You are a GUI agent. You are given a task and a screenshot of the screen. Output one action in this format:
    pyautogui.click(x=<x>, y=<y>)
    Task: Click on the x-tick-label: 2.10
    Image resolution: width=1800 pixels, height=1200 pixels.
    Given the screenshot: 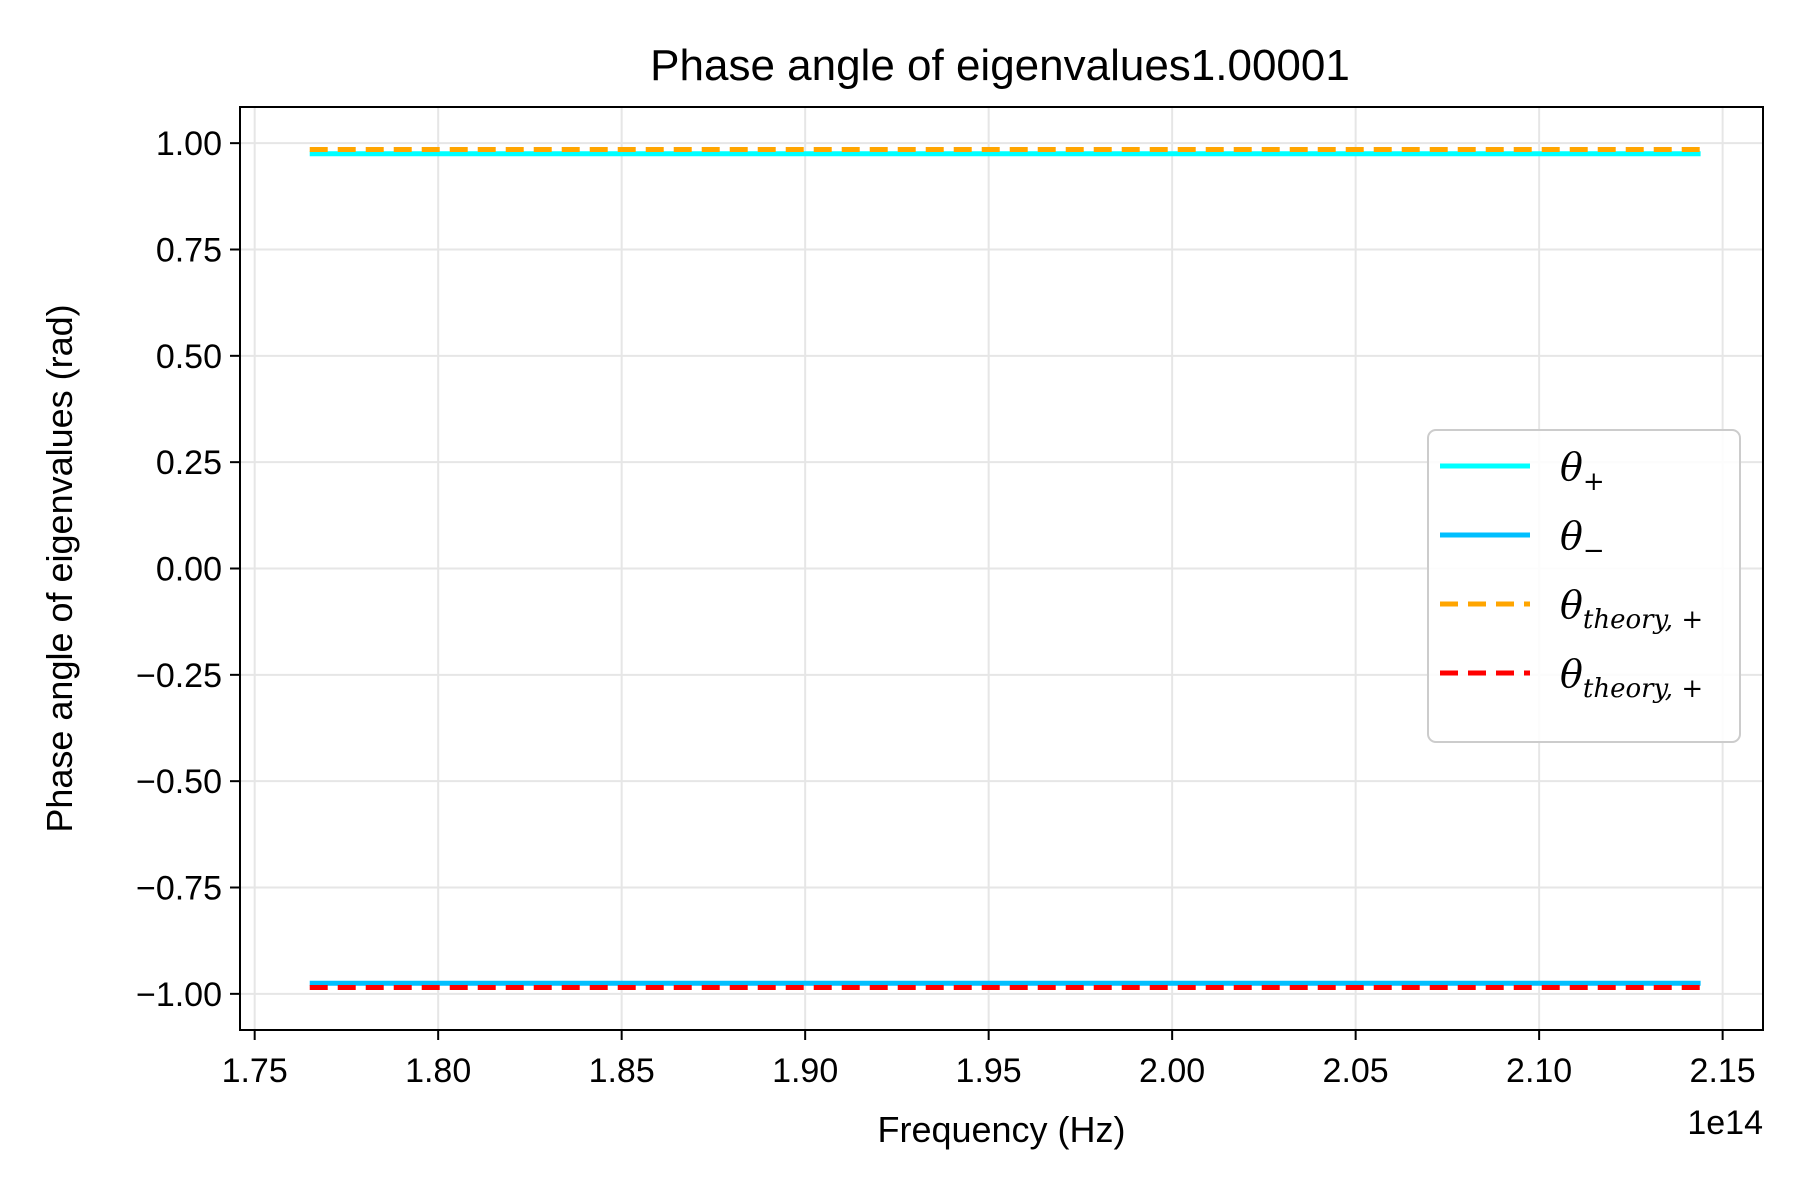 What is the action you would take?
    pyautogui.click(x=1539, y=1071)
    